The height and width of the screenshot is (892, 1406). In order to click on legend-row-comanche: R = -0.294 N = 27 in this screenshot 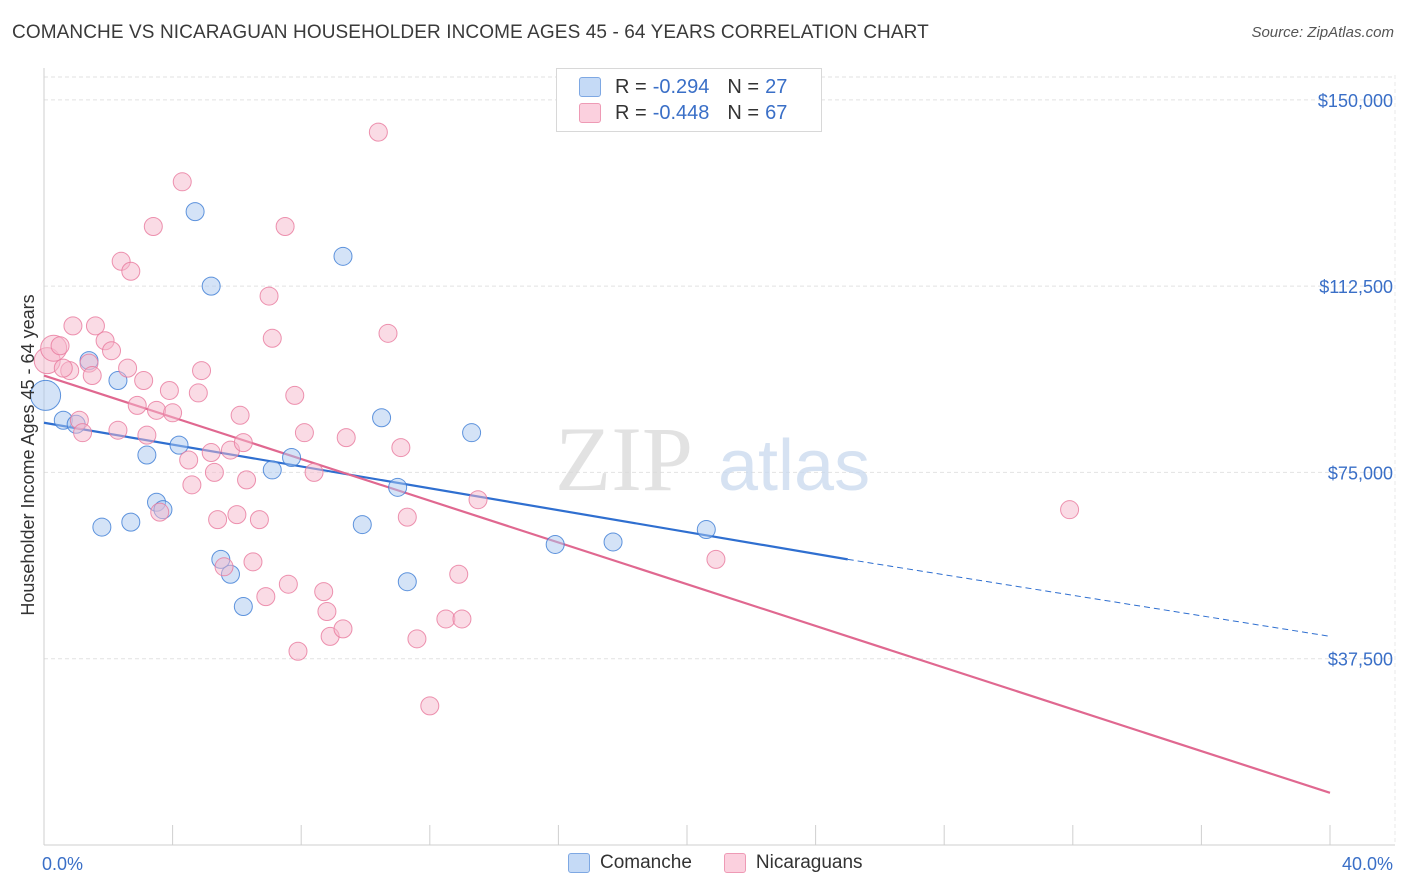, I will do `click(683, 87)`.